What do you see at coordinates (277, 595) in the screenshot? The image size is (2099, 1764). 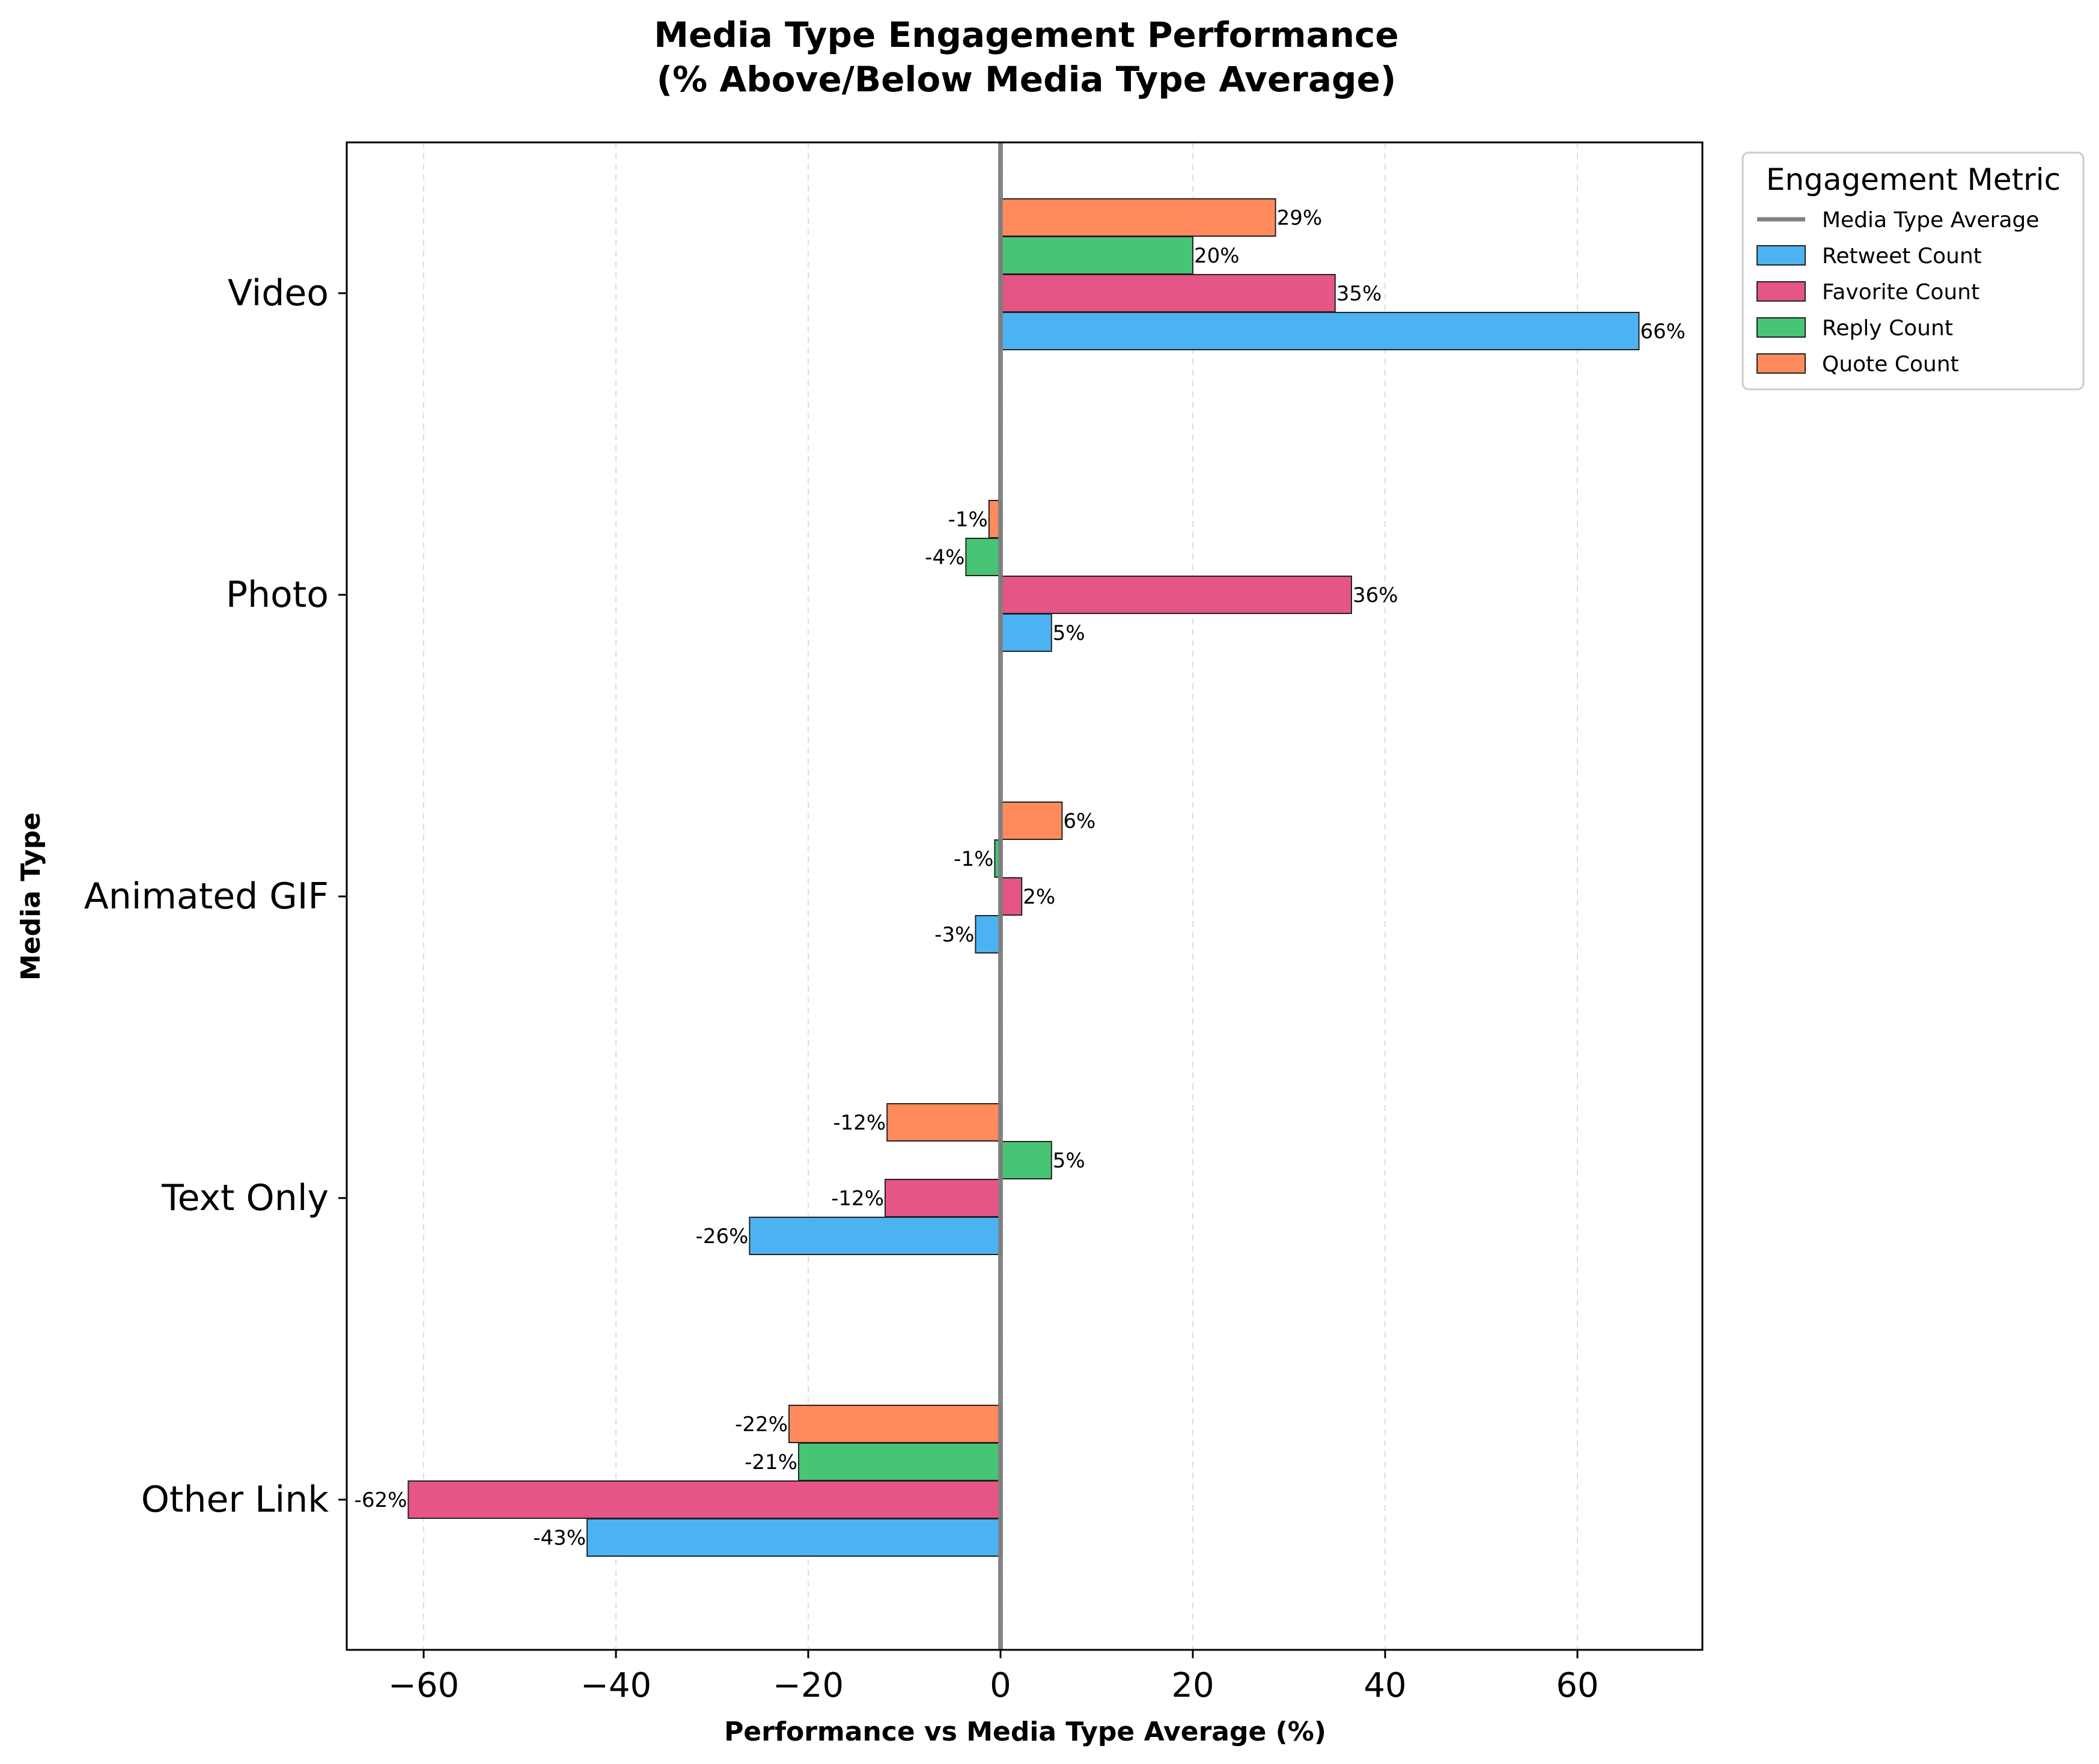 I see `y-tick-label: Photo` at bounding box center [277, 595].